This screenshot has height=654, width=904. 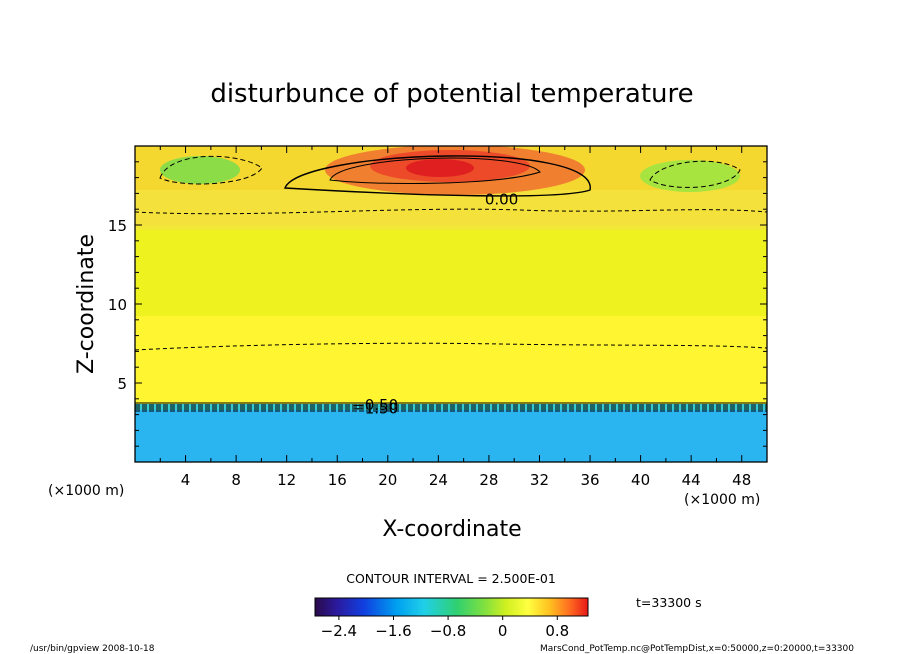 What do you see at coordinates (186, 480) in the screenshot?
I see `x-tick-label: 4` at bounding box center [186, 480].